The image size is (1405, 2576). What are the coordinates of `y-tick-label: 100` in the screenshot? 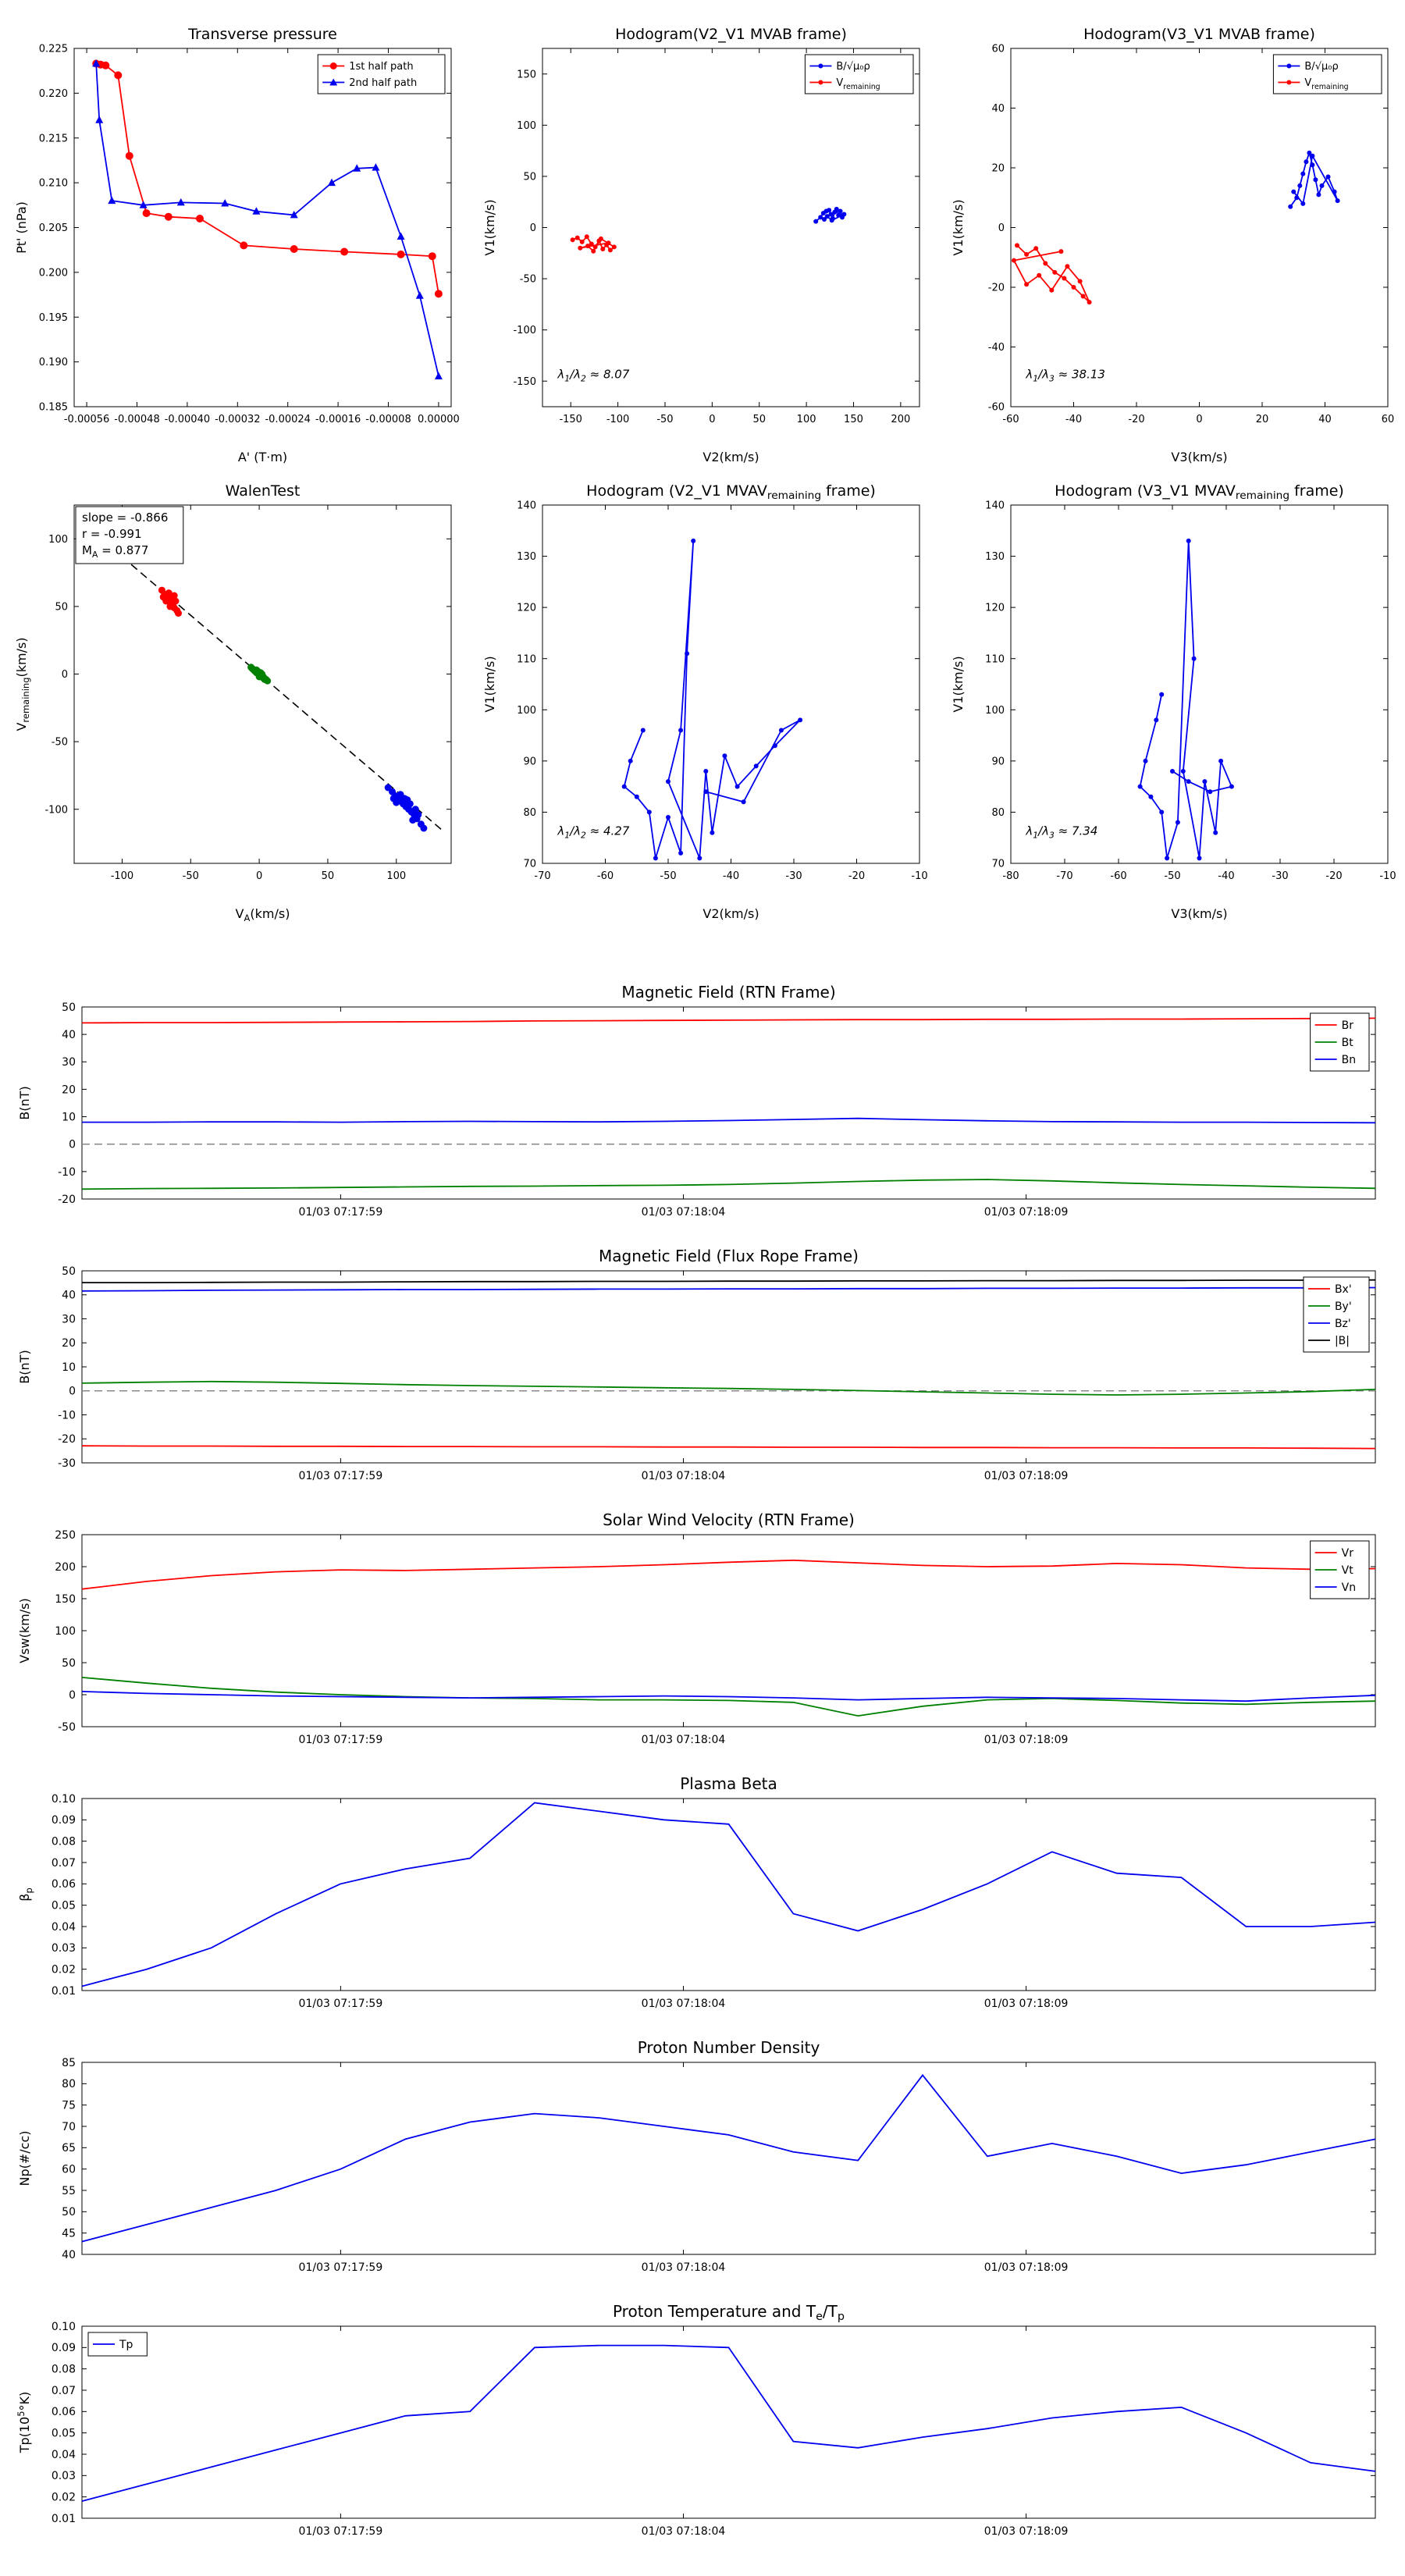 It's located at (58, 540).